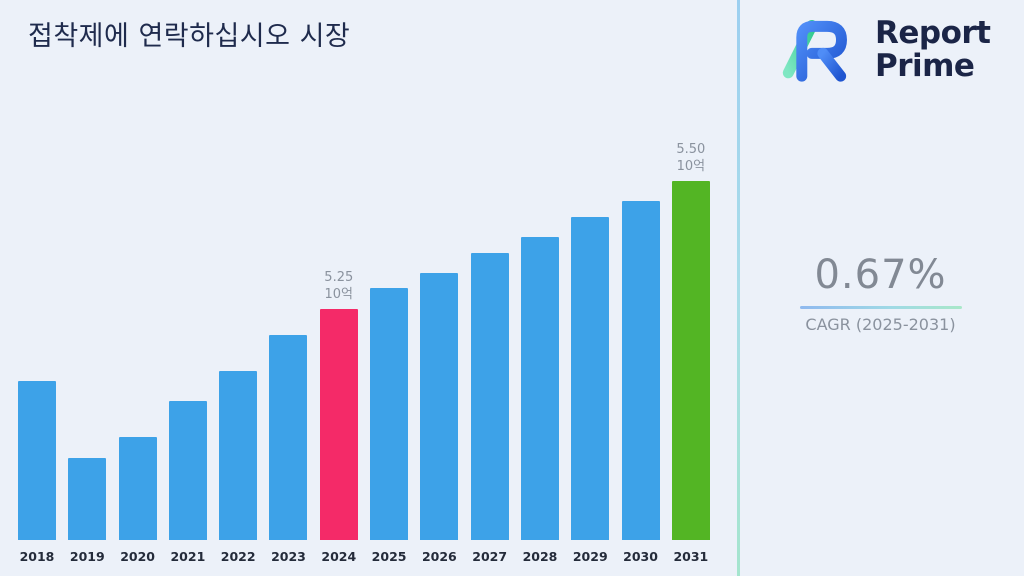  I want to click on bar-column-2029: 2029, so click(590, 390).